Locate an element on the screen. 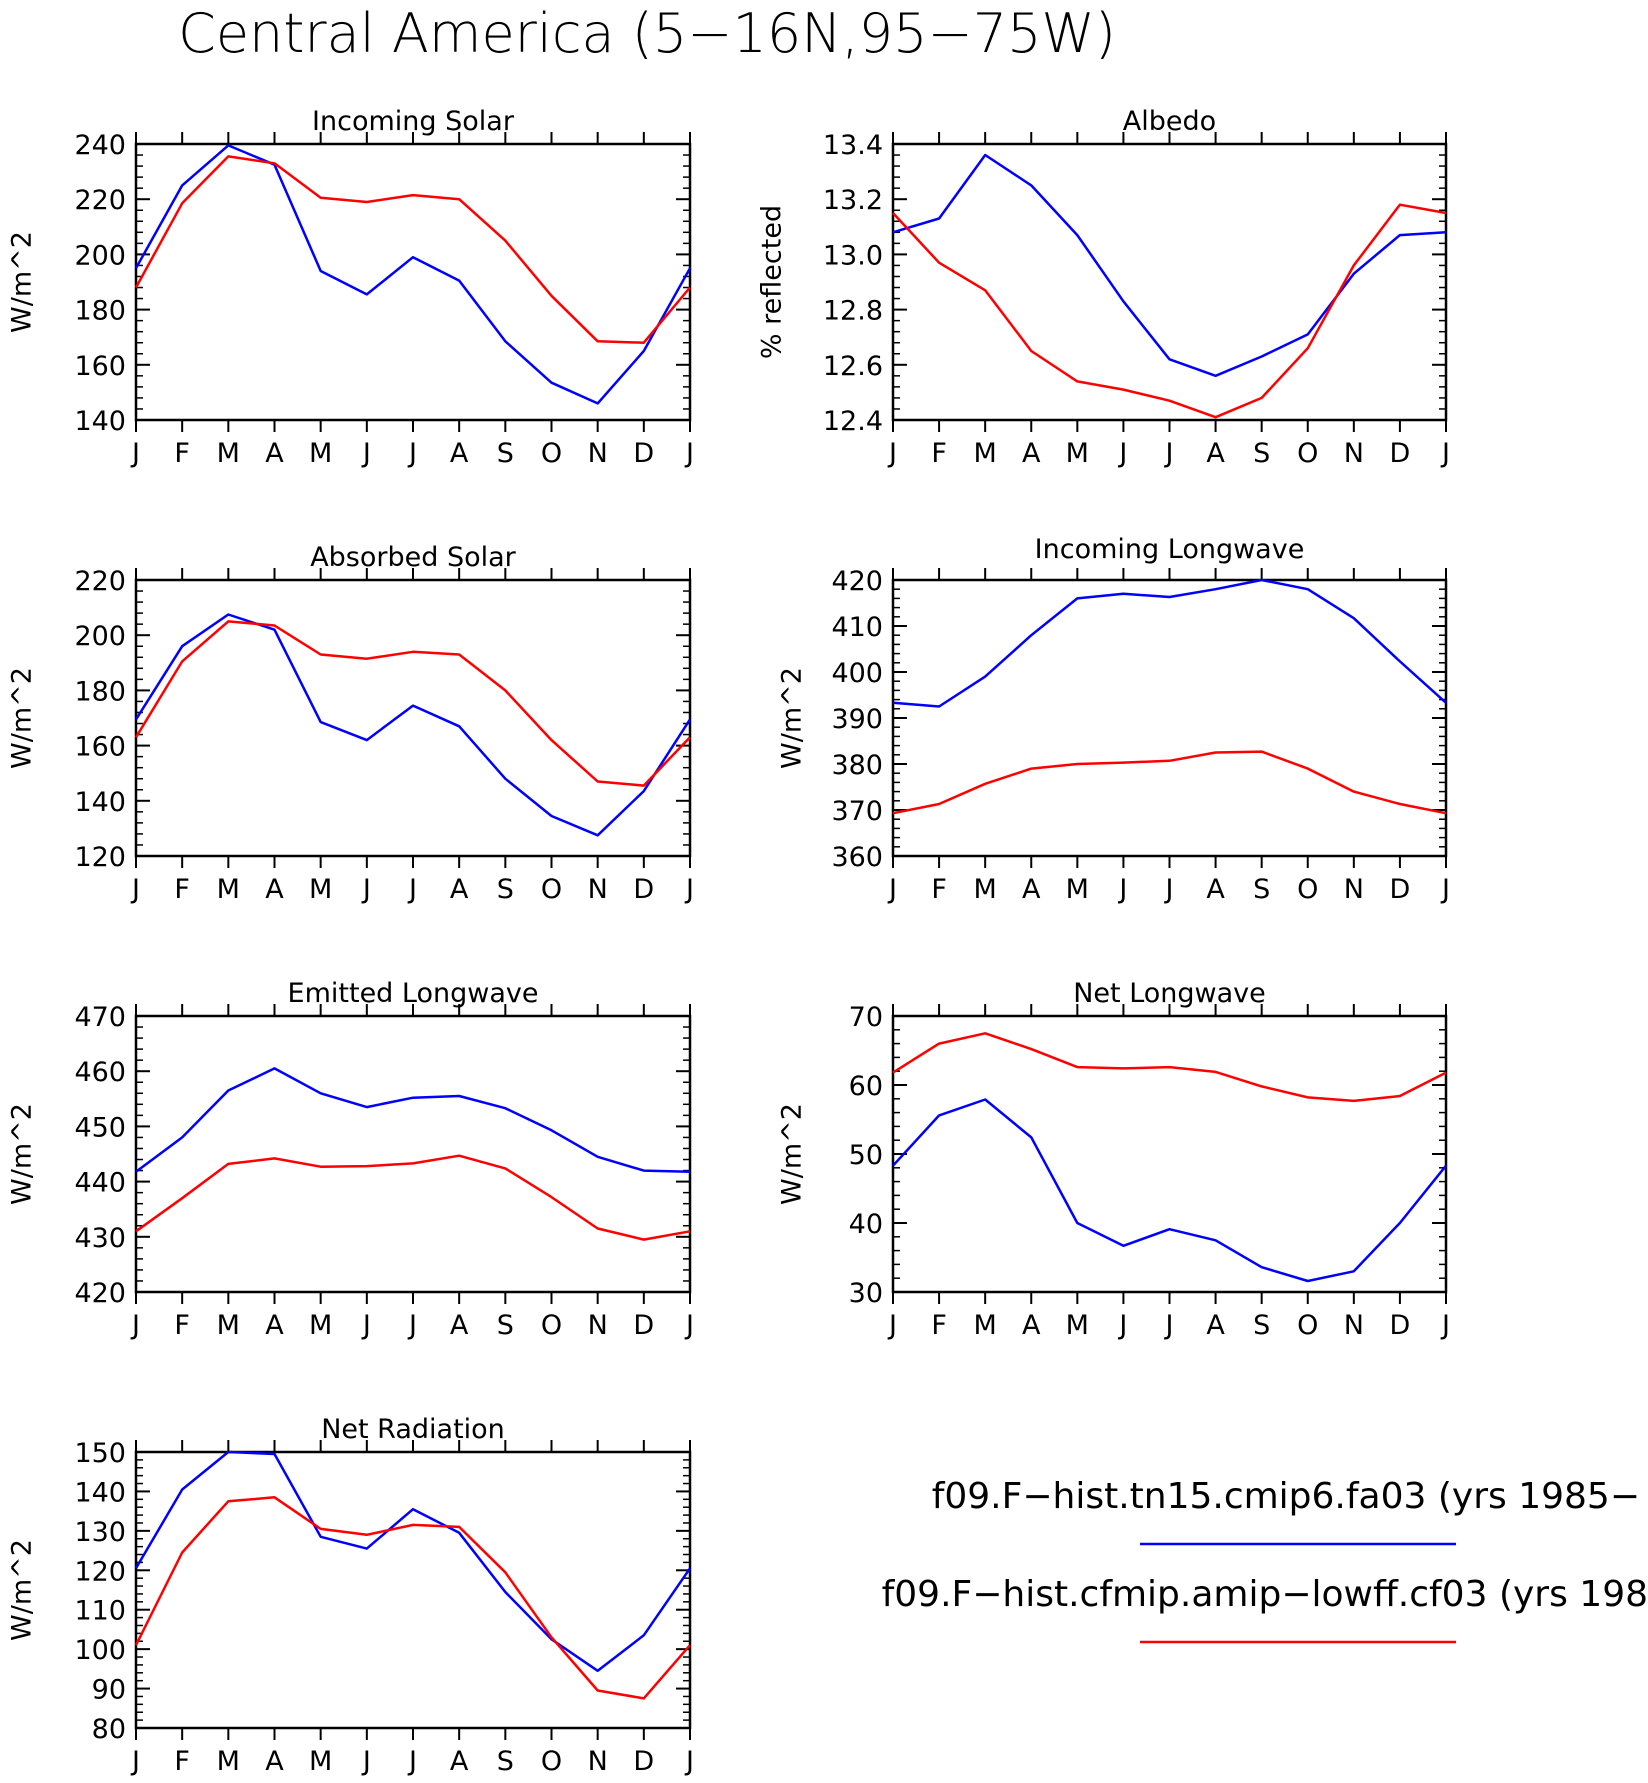  emitted-longwave-xtick-label: S is located at coordinates (505, 1325).